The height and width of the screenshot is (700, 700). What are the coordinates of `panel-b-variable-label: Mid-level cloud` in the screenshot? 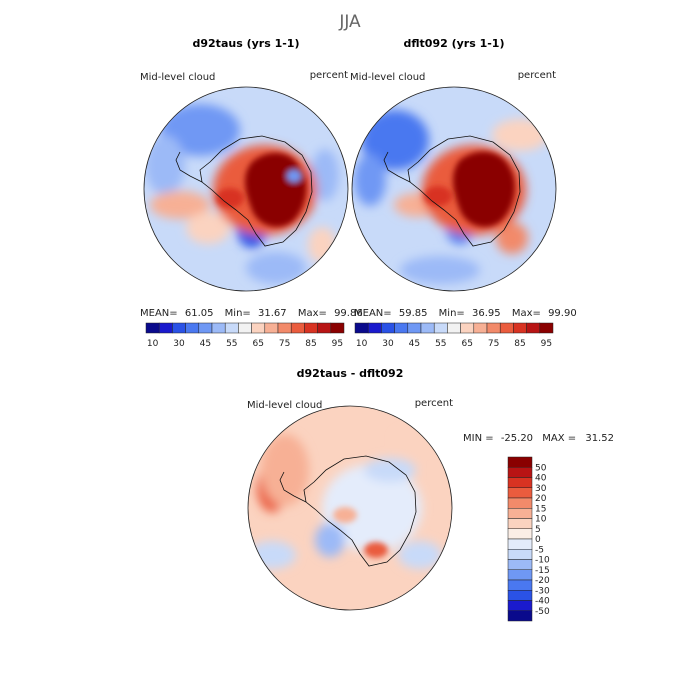 It's located at (387, 77).